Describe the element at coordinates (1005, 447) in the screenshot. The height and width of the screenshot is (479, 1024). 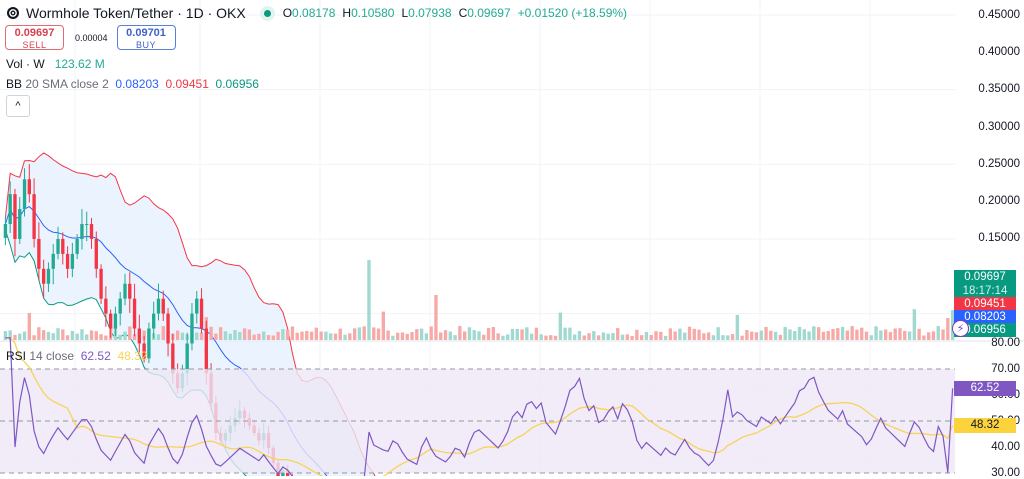
I see `rsi-axis-label: 40.00` at that location.